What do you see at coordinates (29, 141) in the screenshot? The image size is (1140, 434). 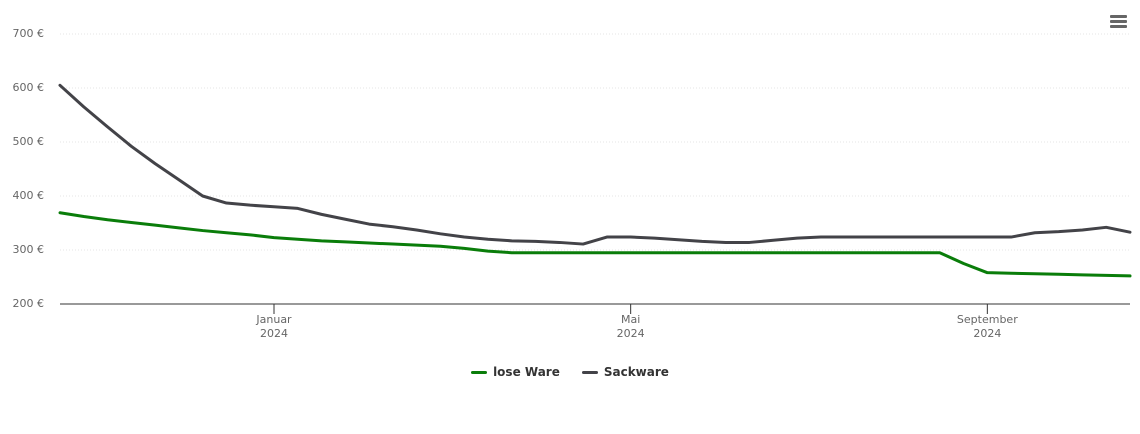 I see `y-tick-label: 500 €` at bounding box center [29, 141].